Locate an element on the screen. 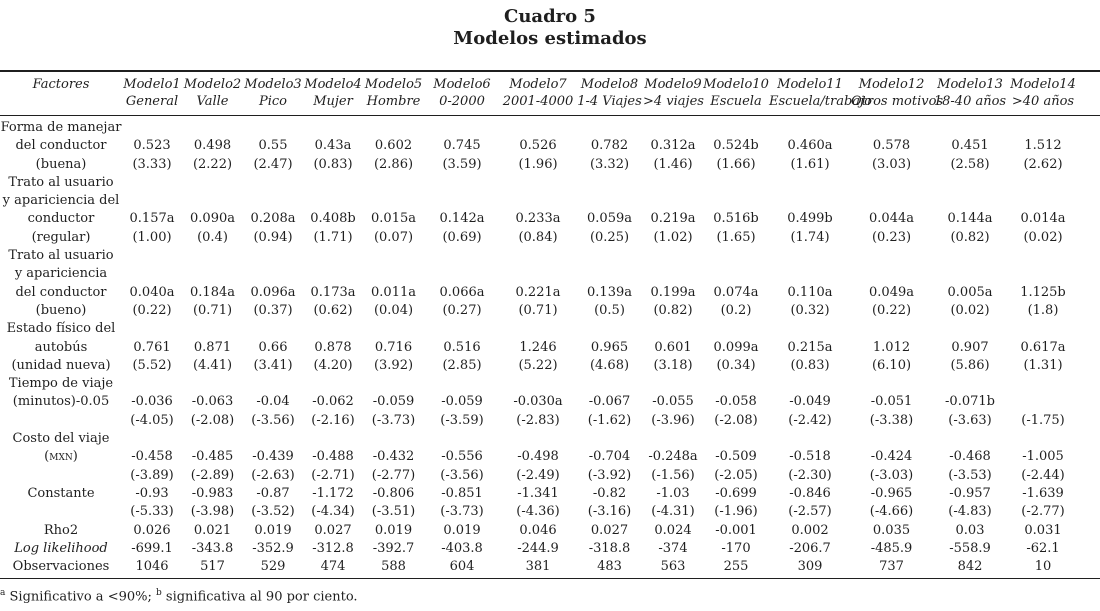  value-cell: (1.71) is located at coordinates (333, 237).